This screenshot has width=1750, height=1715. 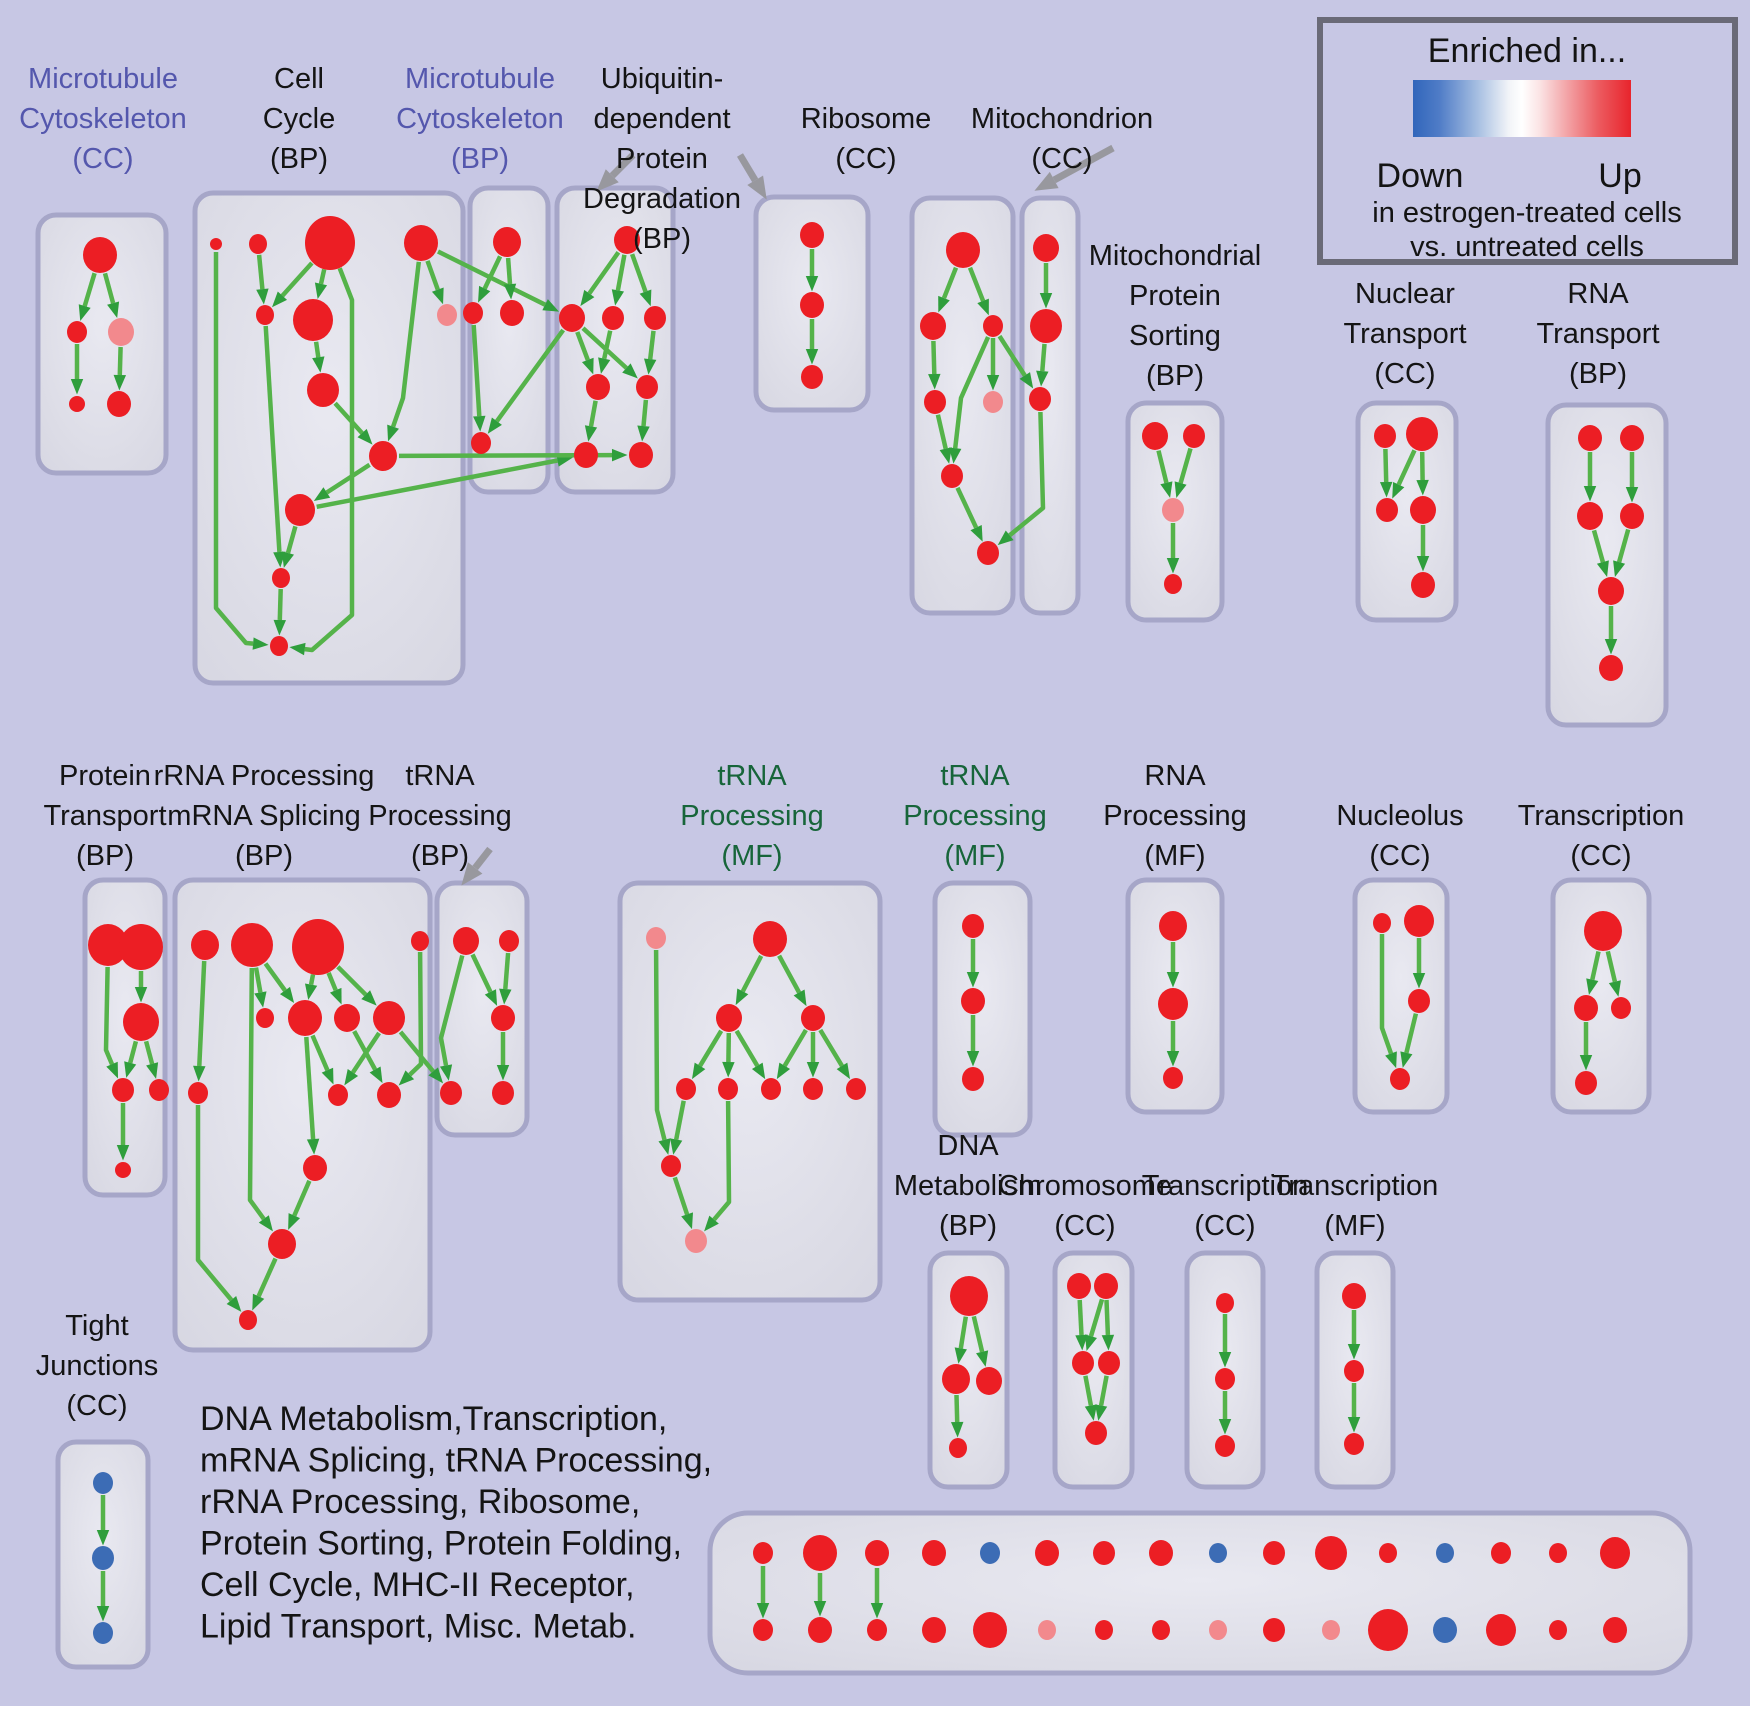 I want to click on cluster-label-microtubule-cc: Microtubule Cytoskeleton (CC), so click(x=103, y=119).